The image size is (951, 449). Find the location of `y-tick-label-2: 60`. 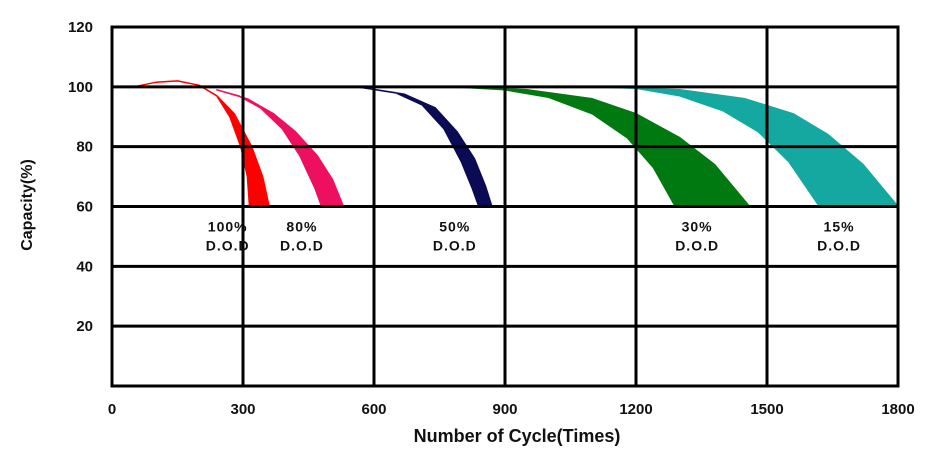

y-tick-label-2: 60 is located at coordinates (84, 207).